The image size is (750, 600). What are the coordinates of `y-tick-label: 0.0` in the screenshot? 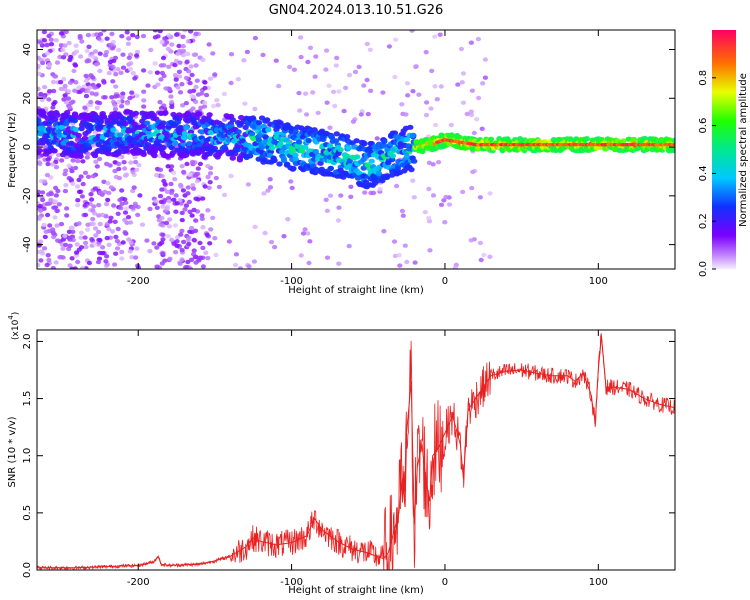 It's located at (27, 570).